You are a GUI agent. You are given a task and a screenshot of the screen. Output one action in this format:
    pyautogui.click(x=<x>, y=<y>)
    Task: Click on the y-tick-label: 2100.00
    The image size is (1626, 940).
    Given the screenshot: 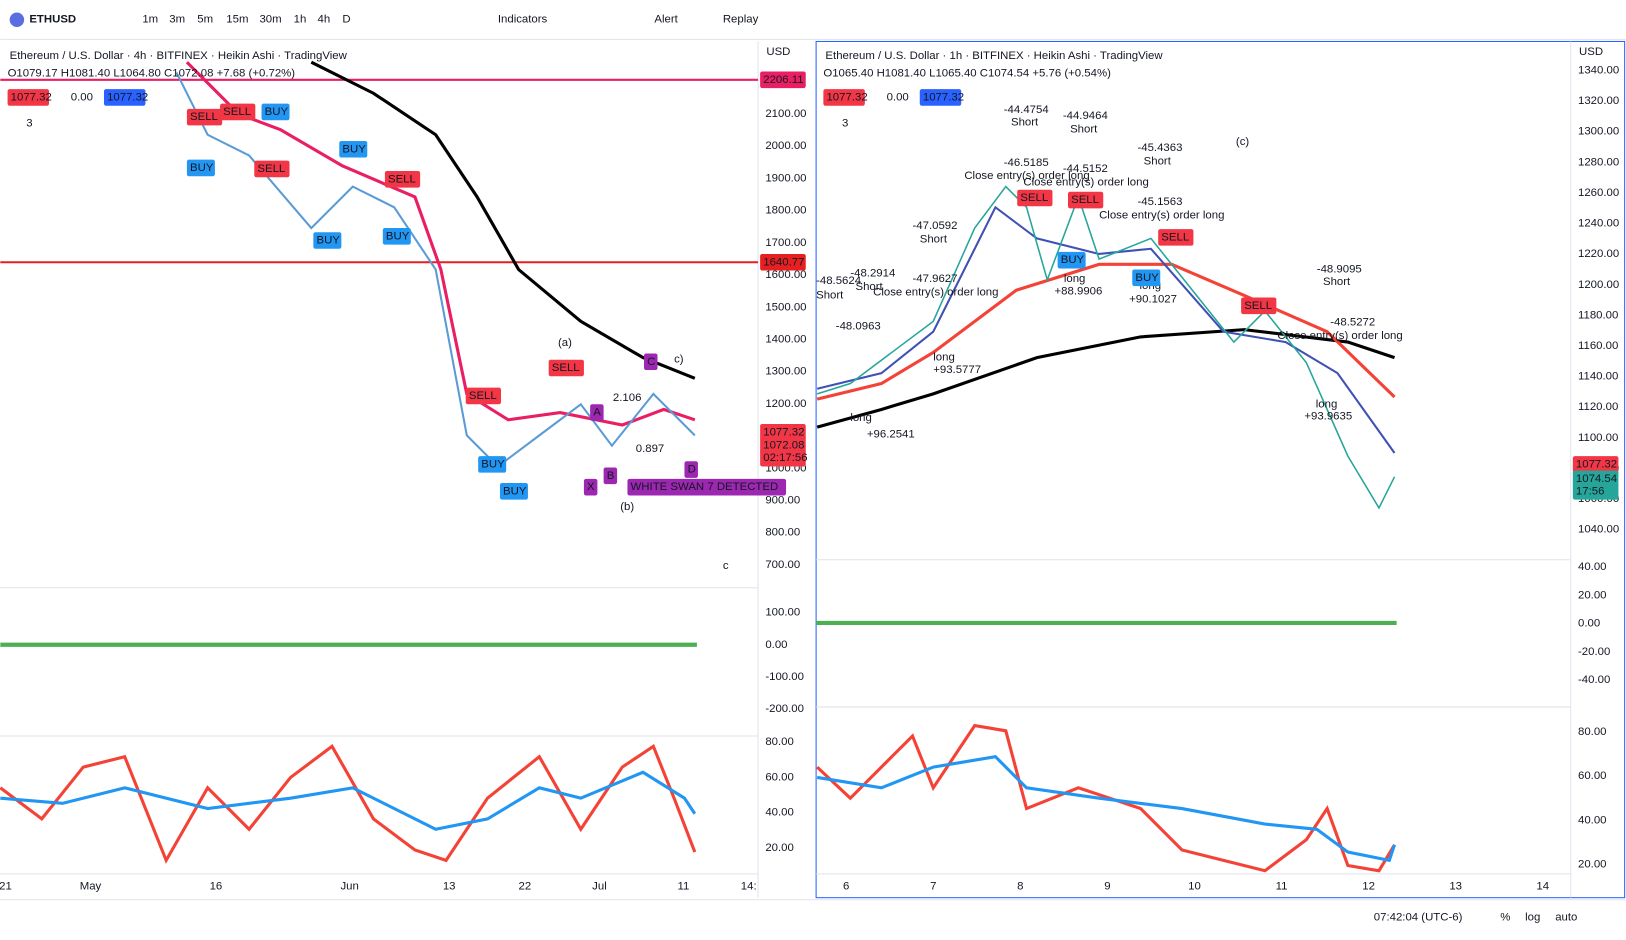 What is the action you would take?
    pyautogui.click(x=785, y=114)
    